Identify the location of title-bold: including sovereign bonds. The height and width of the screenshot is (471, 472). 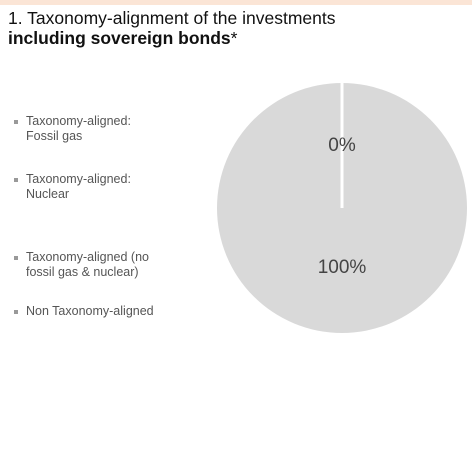
(119, 38).